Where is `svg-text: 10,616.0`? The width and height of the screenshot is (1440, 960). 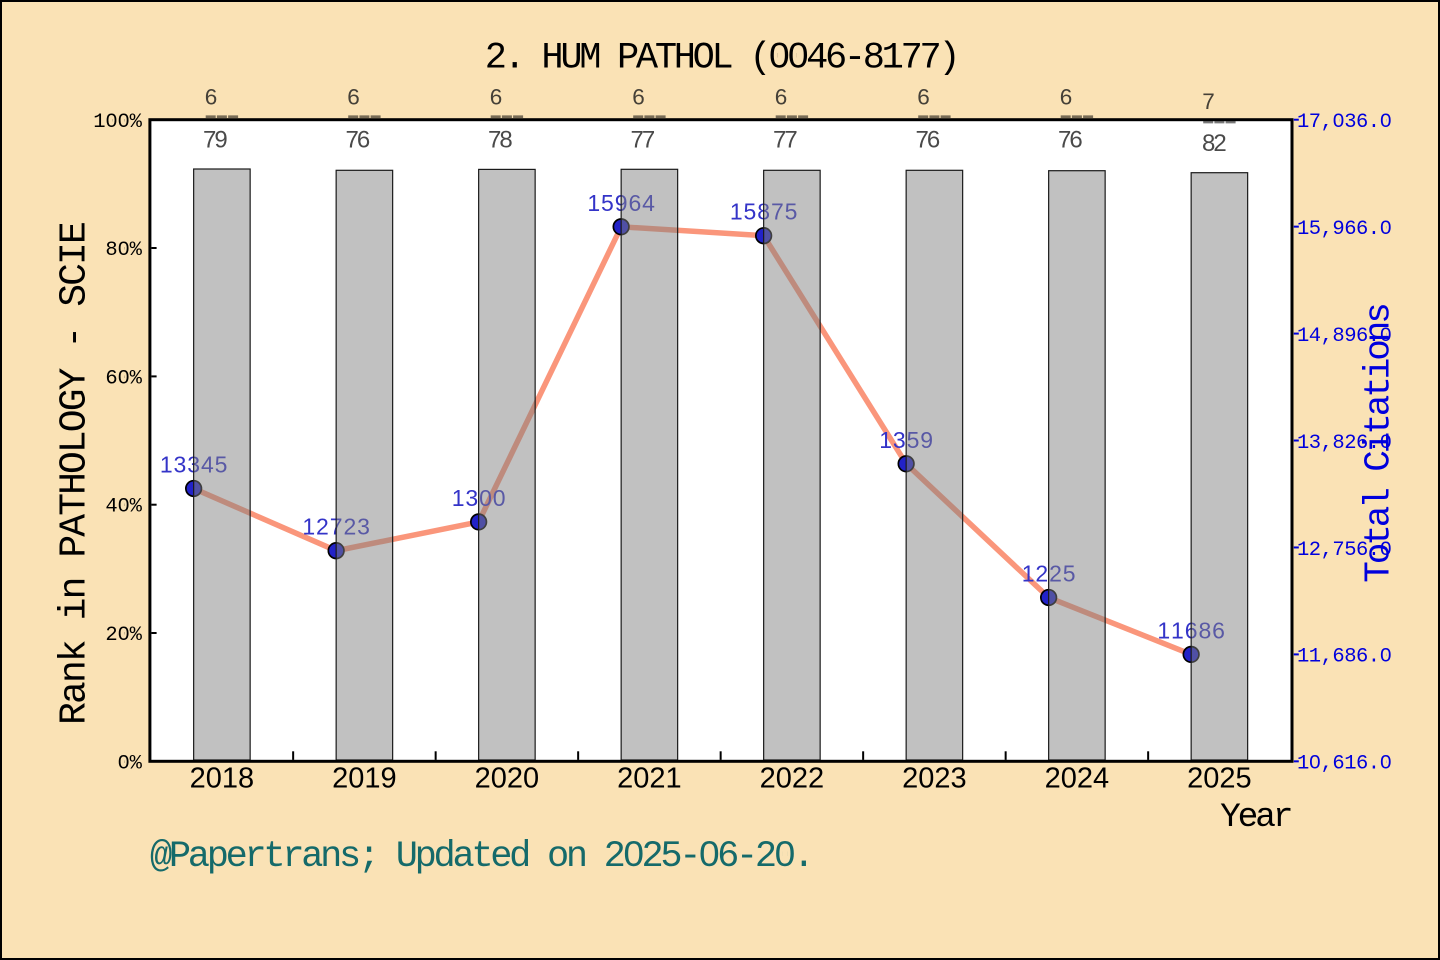 svg-text: 10,616.0 is located at coordinates (1344, 764).